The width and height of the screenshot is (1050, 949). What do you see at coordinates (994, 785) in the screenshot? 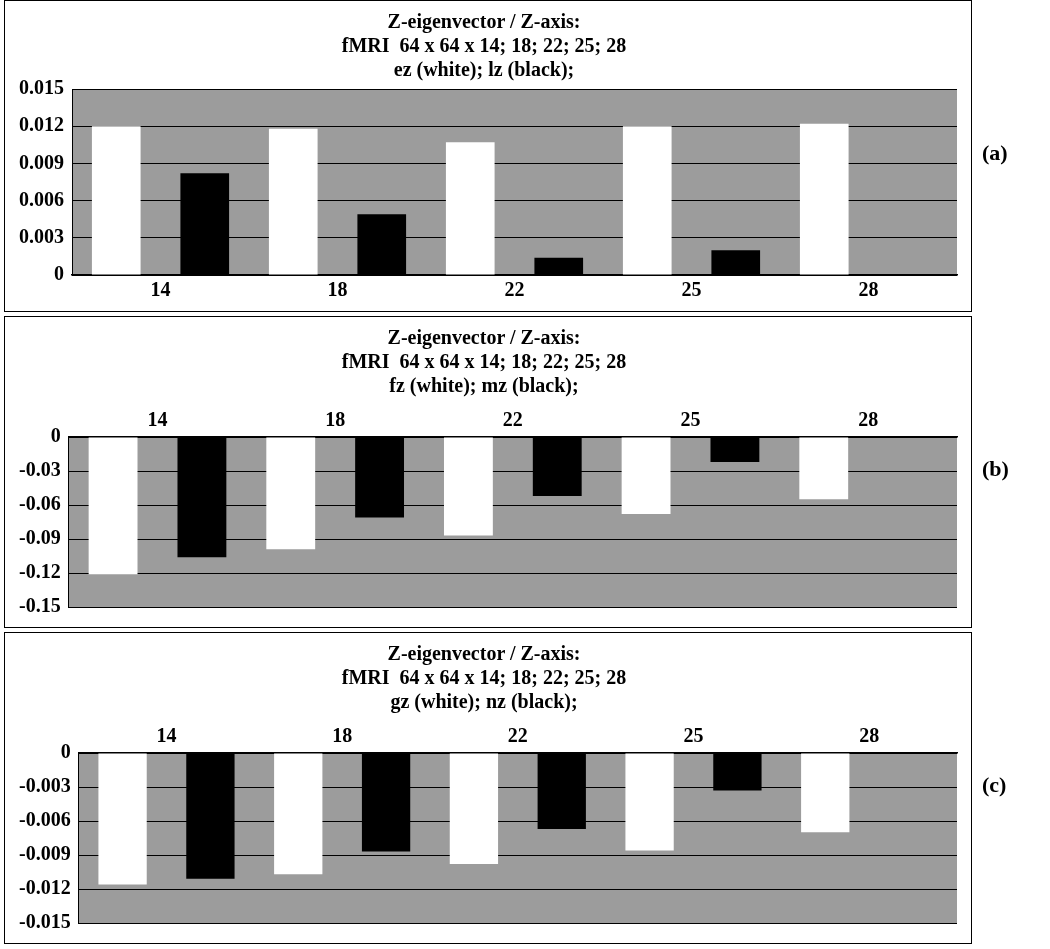
I see `text: (c)` at bounding box center [994, 785].